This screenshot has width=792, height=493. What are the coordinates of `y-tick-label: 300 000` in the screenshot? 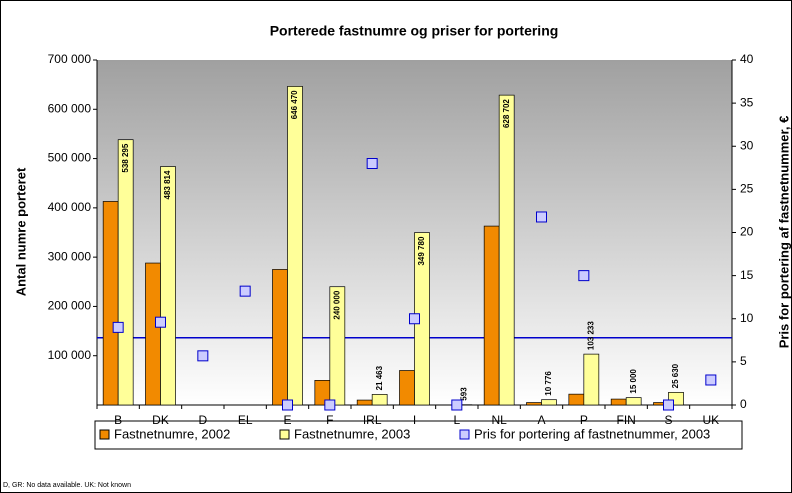 It's located at (70, 256).